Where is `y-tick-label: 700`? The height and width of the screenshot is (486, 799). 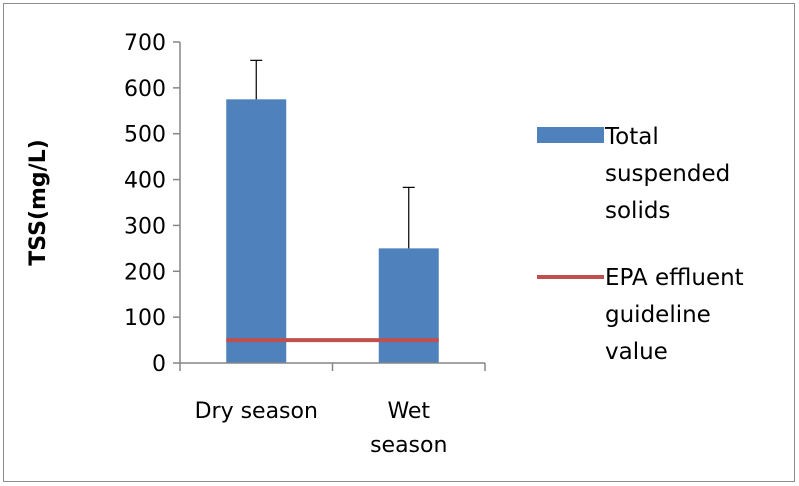 y-tick-label: 700 is located at coordinates (145, 43).